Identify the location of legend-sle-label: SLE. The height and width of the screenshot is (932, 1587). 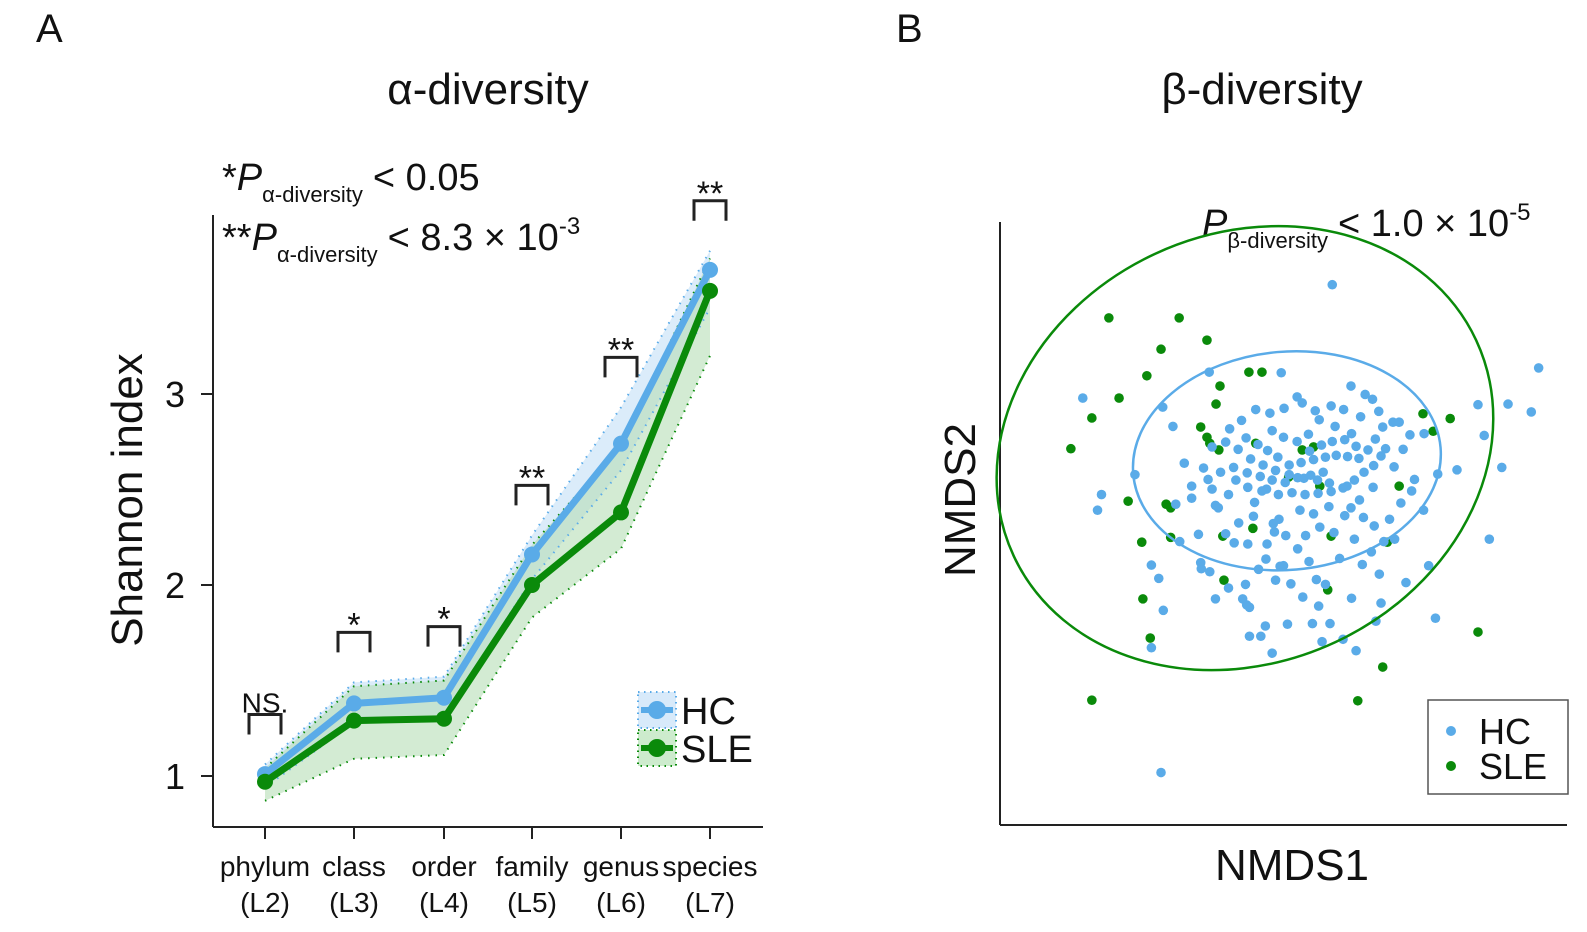
(717, 750).